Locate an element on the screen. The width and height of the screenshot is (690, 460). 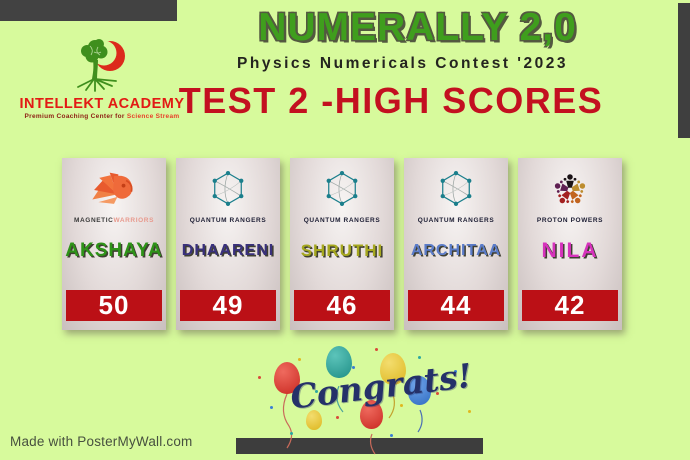
score-band: 42 is located at coordinates (570, 305).